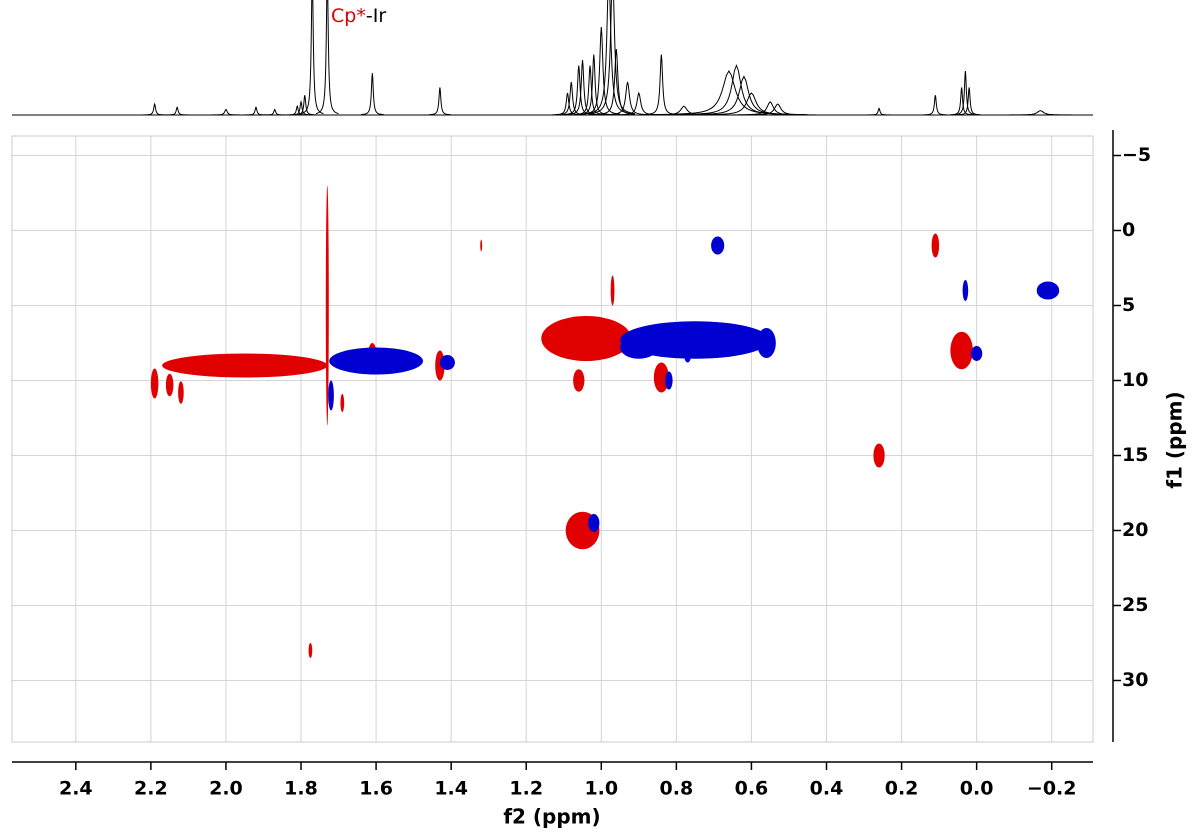 Image resolution: width=1192 pixels, height=834 pixels. I want to click on y-axis-title: f1 (ppm), so click(1175, 439).